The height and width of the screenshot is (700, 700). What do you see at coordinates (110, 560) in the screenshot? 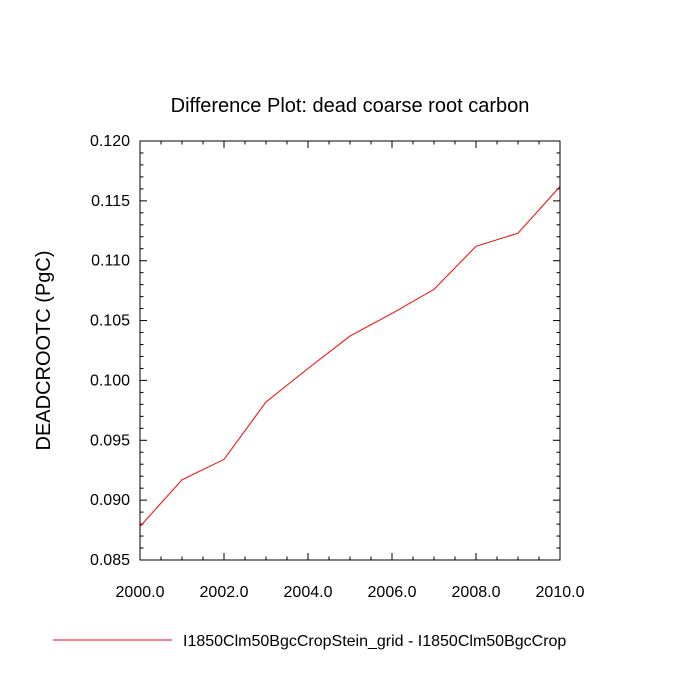
I see `y-tick-label: 0.085` at bounding box center [110, 560].